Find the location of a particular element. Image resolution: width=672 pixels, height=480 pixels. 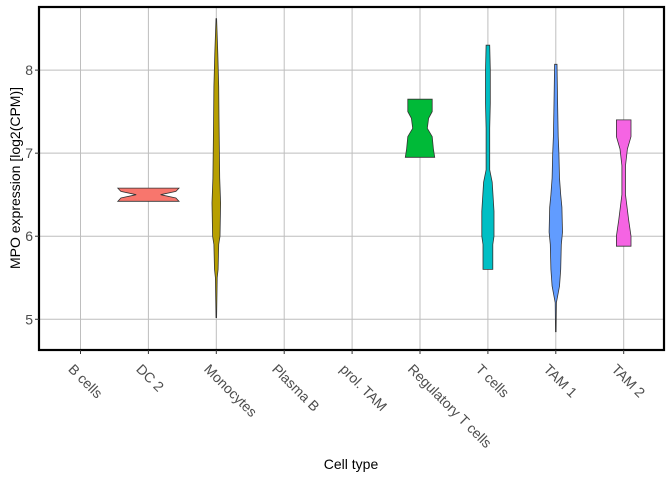

x-tick-label: prol. TAM is located at coordinates (363, 387).